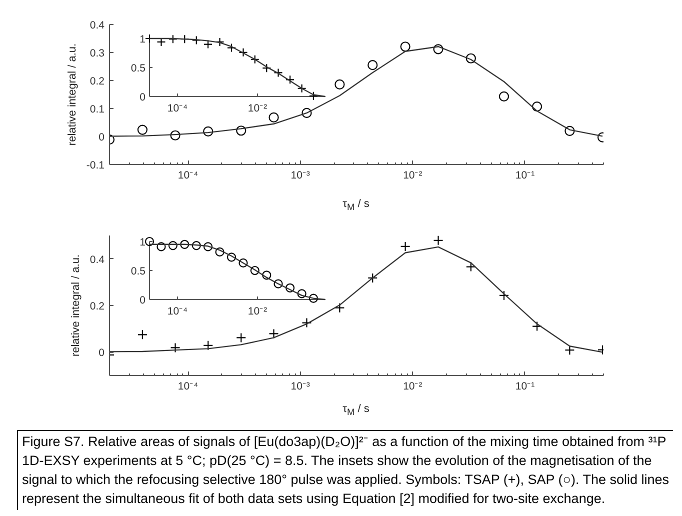 Image resolution: width=682 pixels, height=516 pixels. What do you see at coordinates (97, 110) in the screenshot?
I see `y-tick-label: 0.1` at bounding box center [97, 110].